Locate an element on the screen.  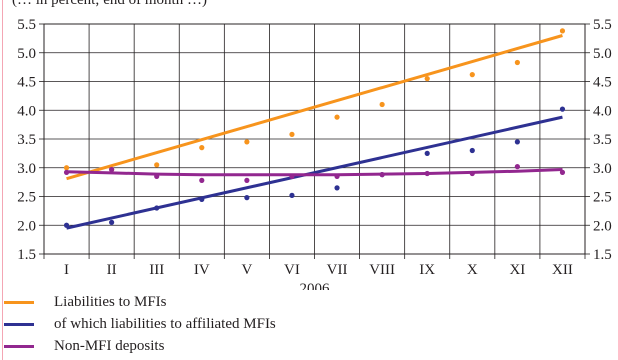
chart-subtitle: (… in percent; end of month …) is located at coordinates (109, 4).